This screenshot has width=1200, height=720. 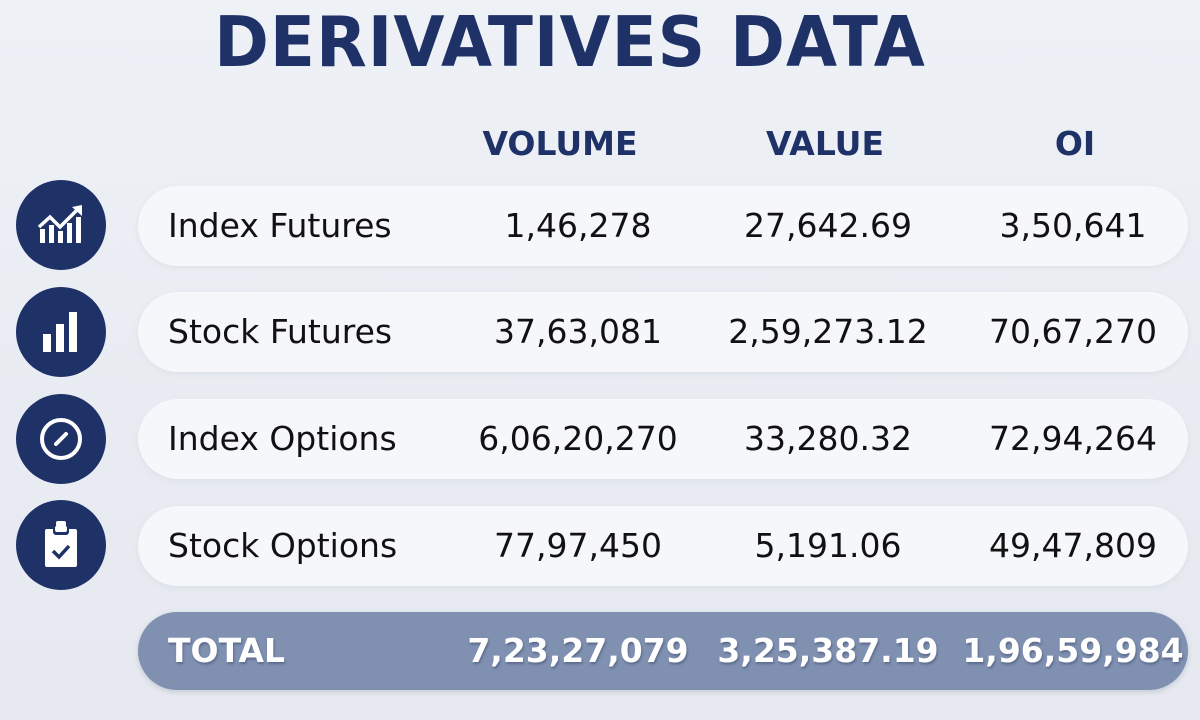 What do you see at coordinates (280, 331) in the screenshot?
I see `row-label: Stock Futures` at bounding box center [280, 331].